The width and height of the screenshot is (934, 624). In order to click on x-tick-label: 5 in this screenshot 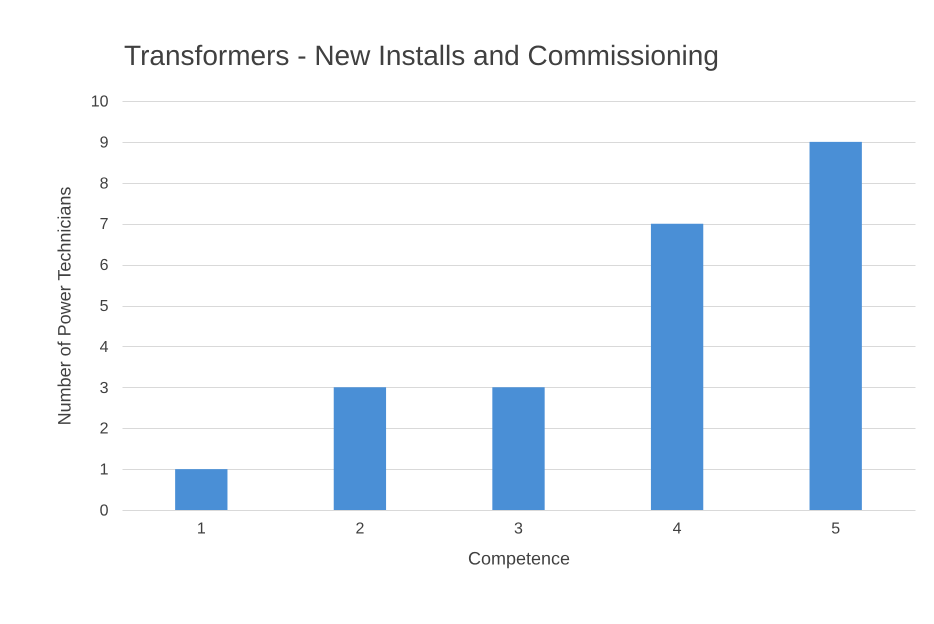, I will do `click(835, 529)`.